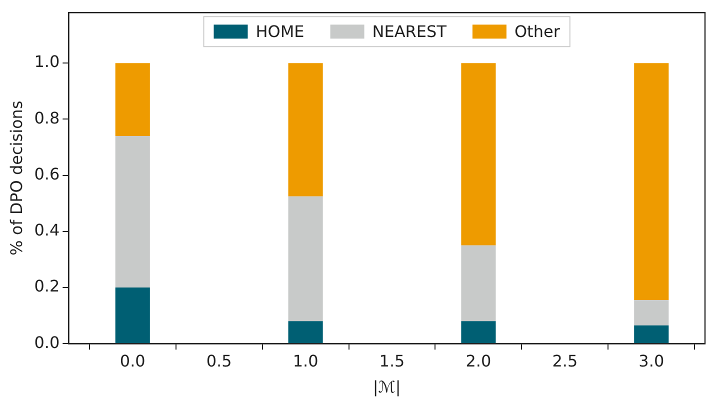 The image size is (707, 404). I want to click on x-tick-label: 0.5, so click(219, 360).